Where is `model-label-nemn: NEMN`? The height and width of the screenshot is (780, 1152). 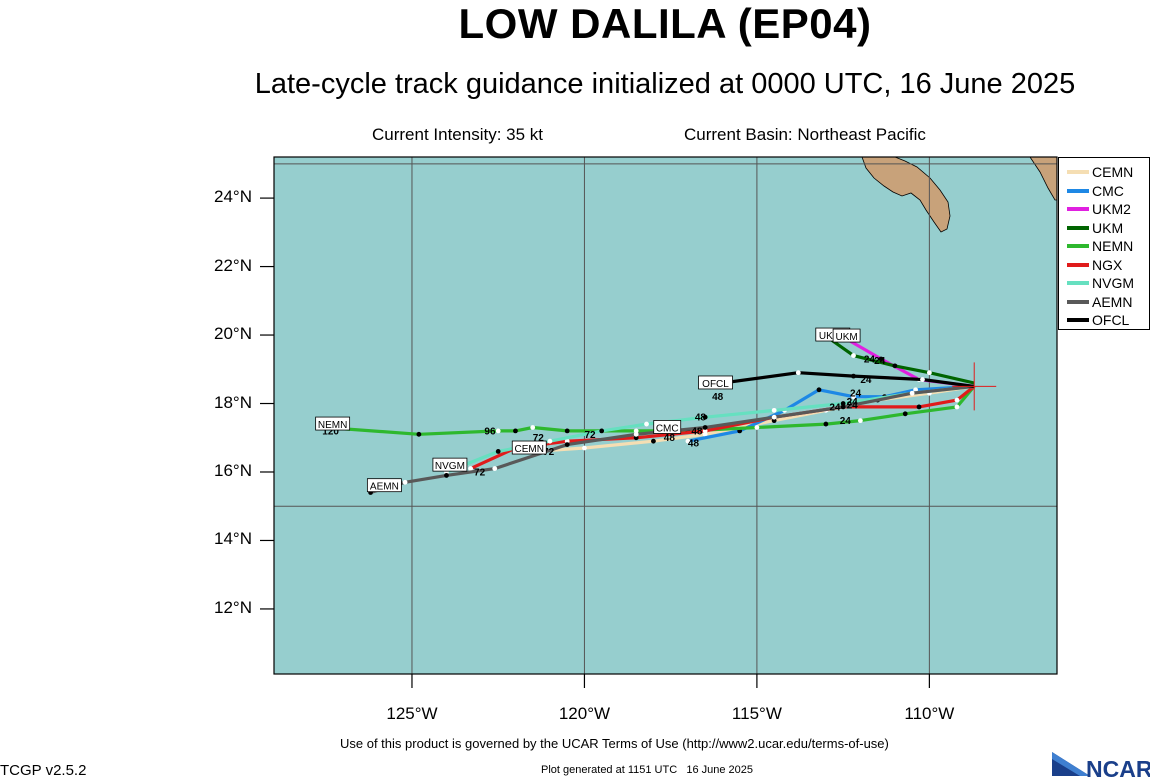 model-label-nemn: NEMN is located at coordinates (332, 425).